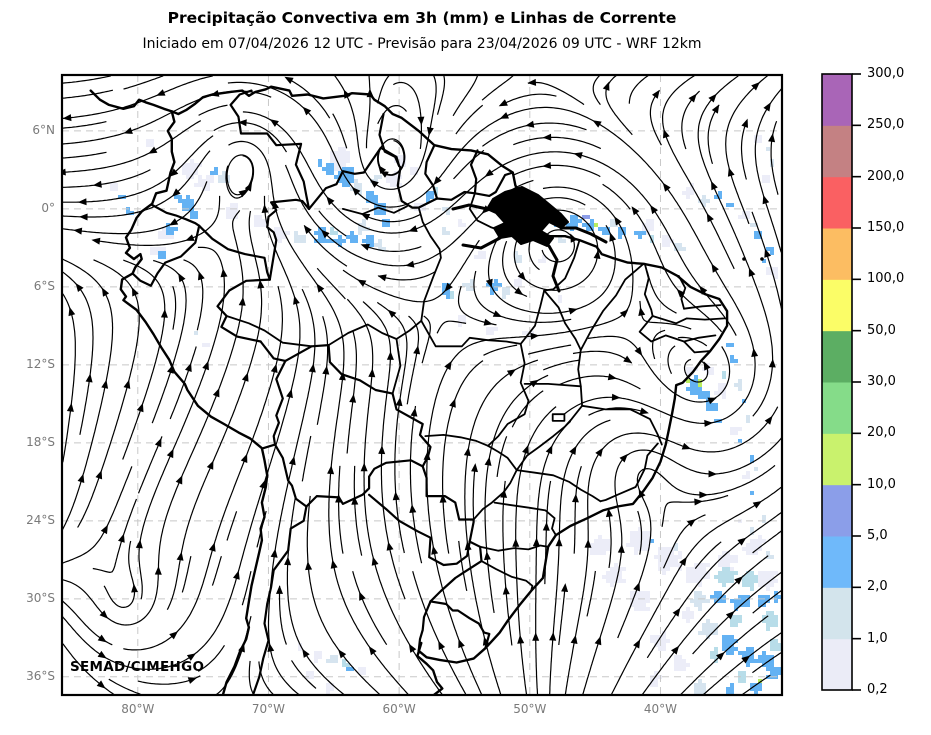  I want to click on colorbar-tick-label: 30,0, so click(881, 381).